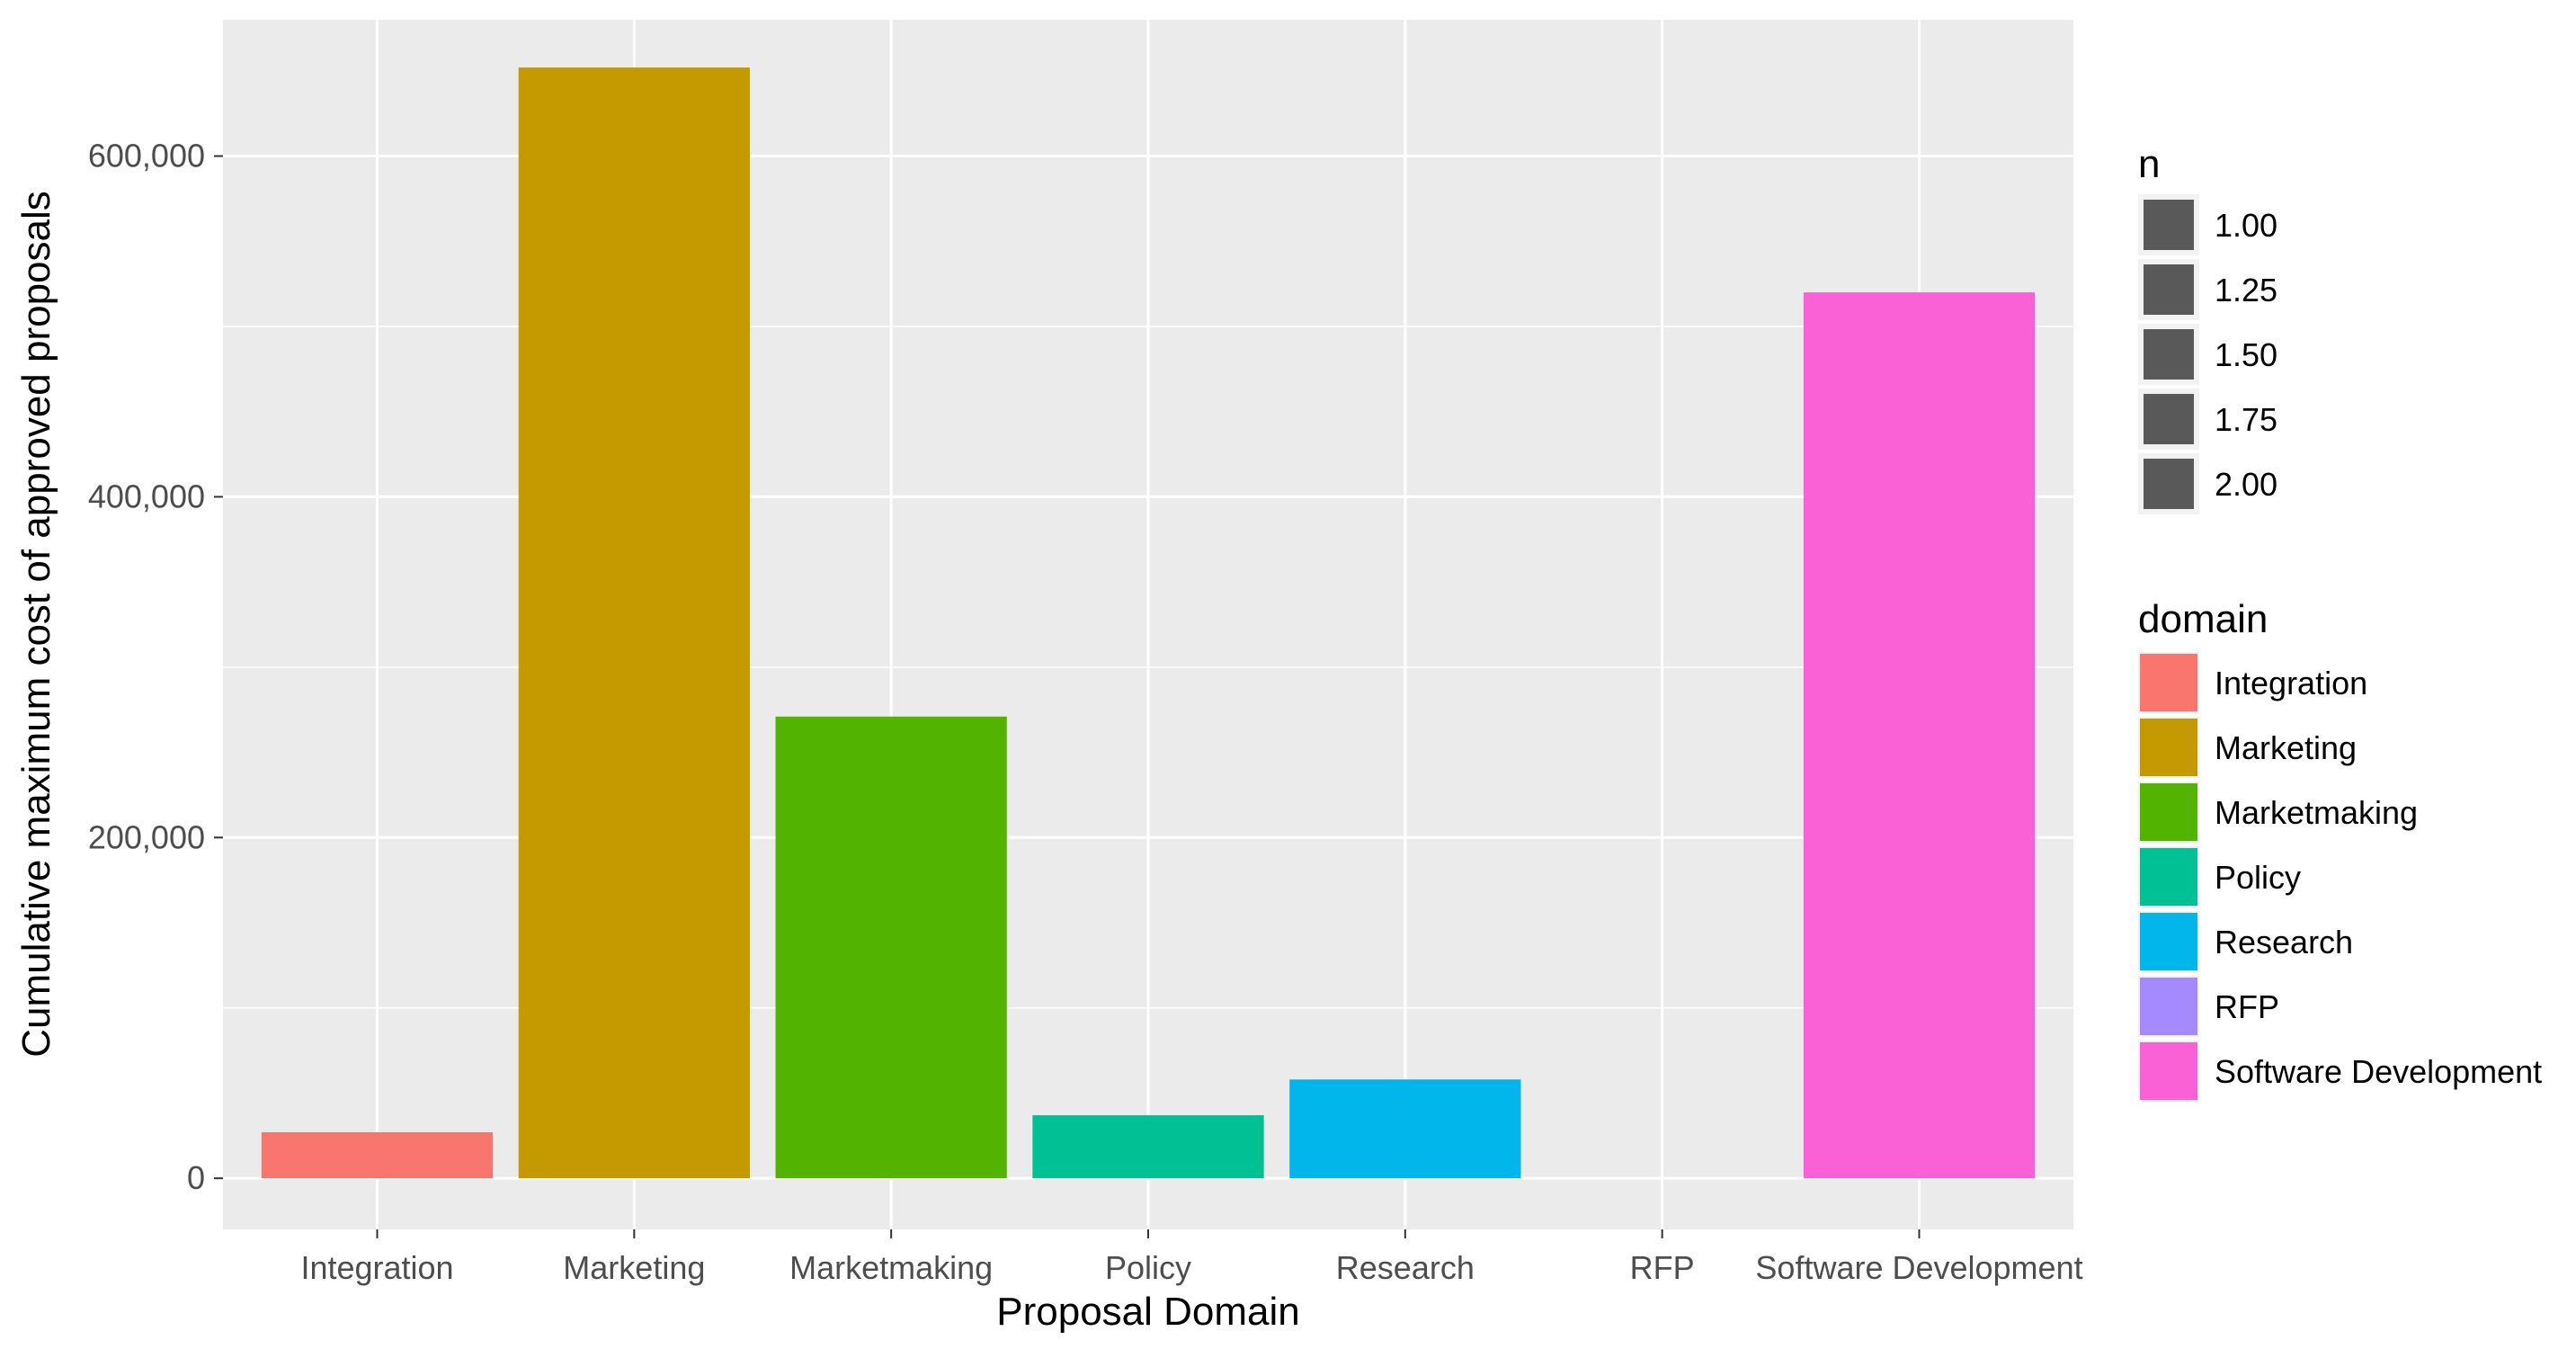 The width and height of the screenshot is (2576, 1349). What do you see at coordinates (2284, 942) in the screenshot?
I see `legend-label-domain: Research` at bounding box center [2284, 942].